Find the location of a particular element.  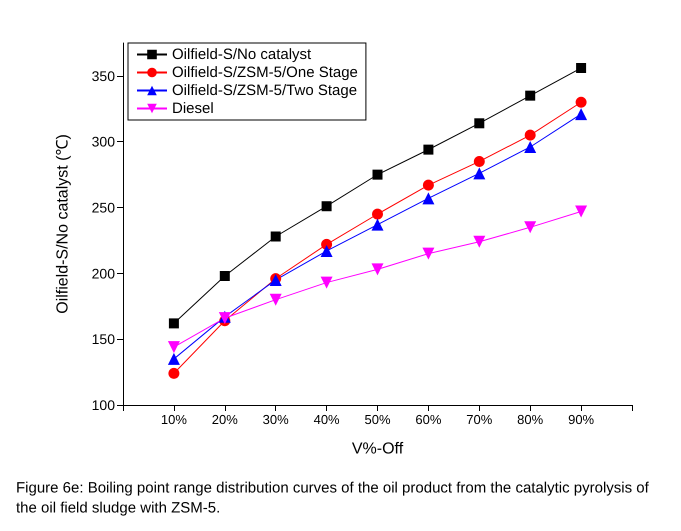

y-tick-label: 350 is located at coordinates (104, 76).